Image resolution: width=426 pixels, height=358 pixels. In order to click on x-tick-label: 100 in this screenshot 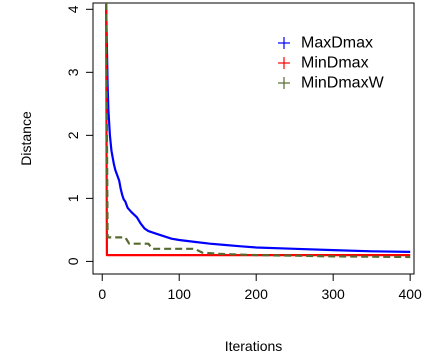, I will do `click(180, 294)`.